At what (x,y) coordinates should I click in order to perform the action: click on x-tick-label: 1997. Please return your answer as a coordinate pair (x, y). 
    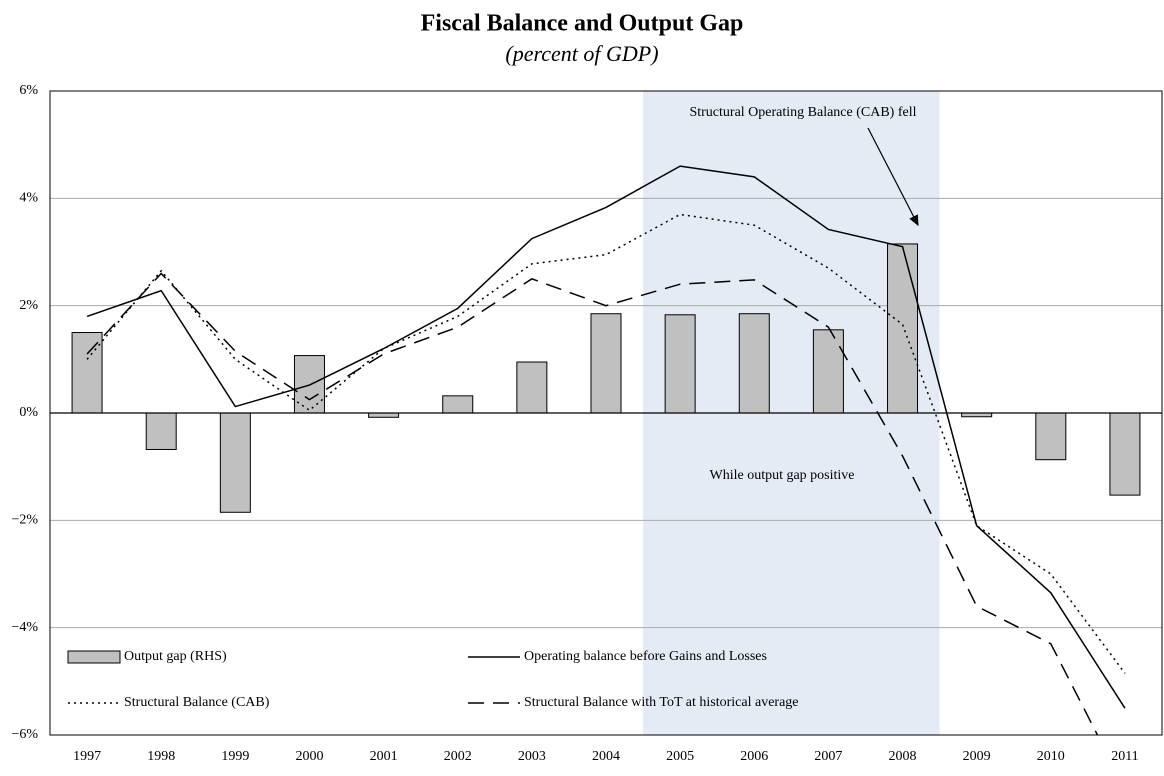
    Looking at the image, I should click on (87, 756).